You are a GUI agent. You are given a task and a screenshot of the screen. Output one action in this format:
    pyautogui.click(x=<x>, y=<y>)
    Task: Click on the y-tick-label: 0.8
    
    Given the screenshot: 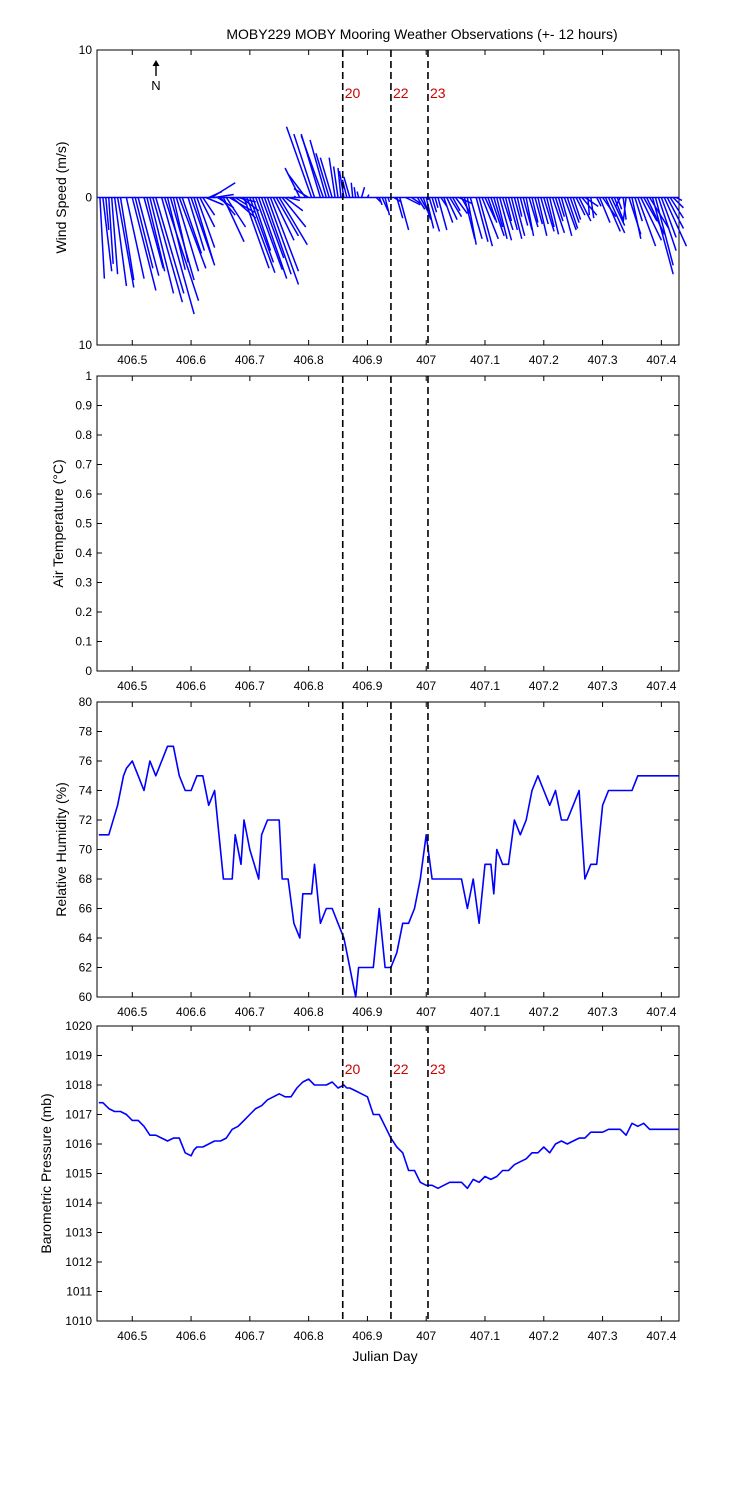 What is the action you would take?
    pyautogui.click(x=83, y=435)
    